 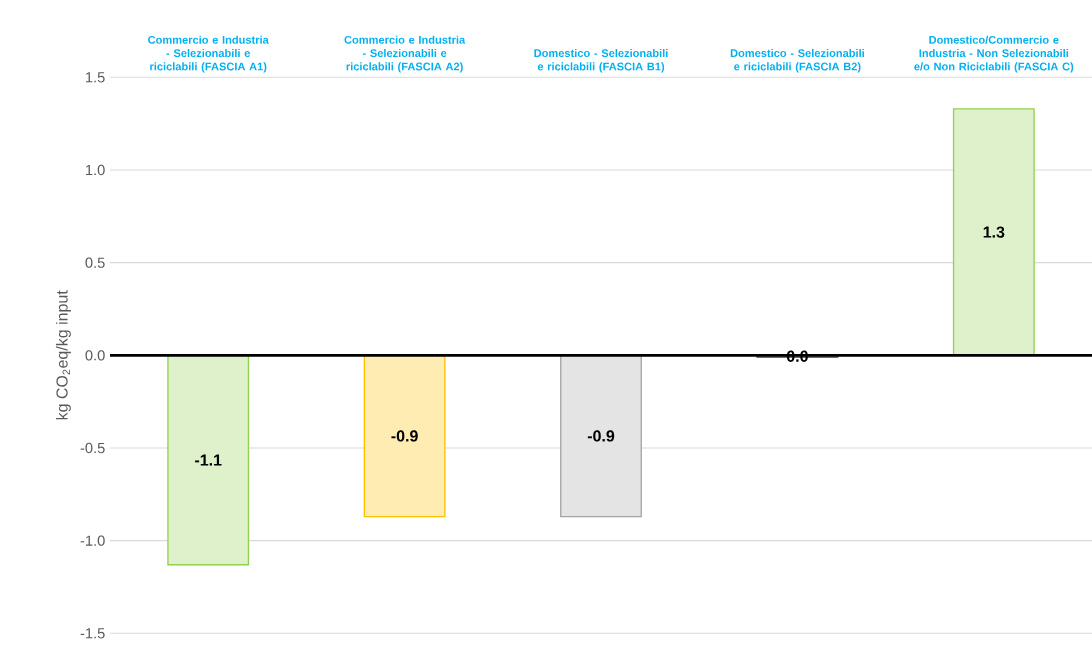 I want to click on x-tick-label: Commercio e Industria - Selezionabili e riciclabili (FASCIA A1), so click(x=208, y=54).